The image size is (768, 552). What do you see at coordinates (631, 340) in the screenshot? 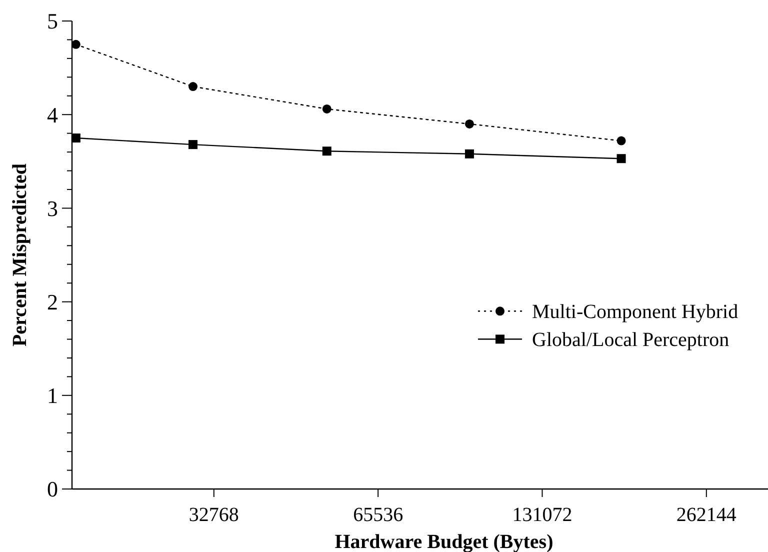
I see `legend-label: Global/Local Perceptron` at bounding box center [631, 340].